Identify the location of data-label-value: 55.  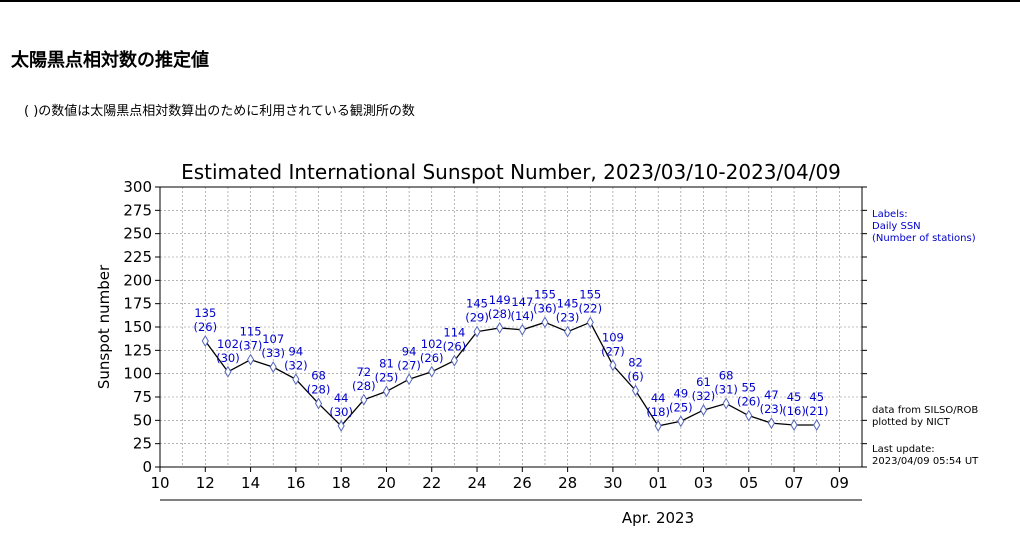
(748, 388).